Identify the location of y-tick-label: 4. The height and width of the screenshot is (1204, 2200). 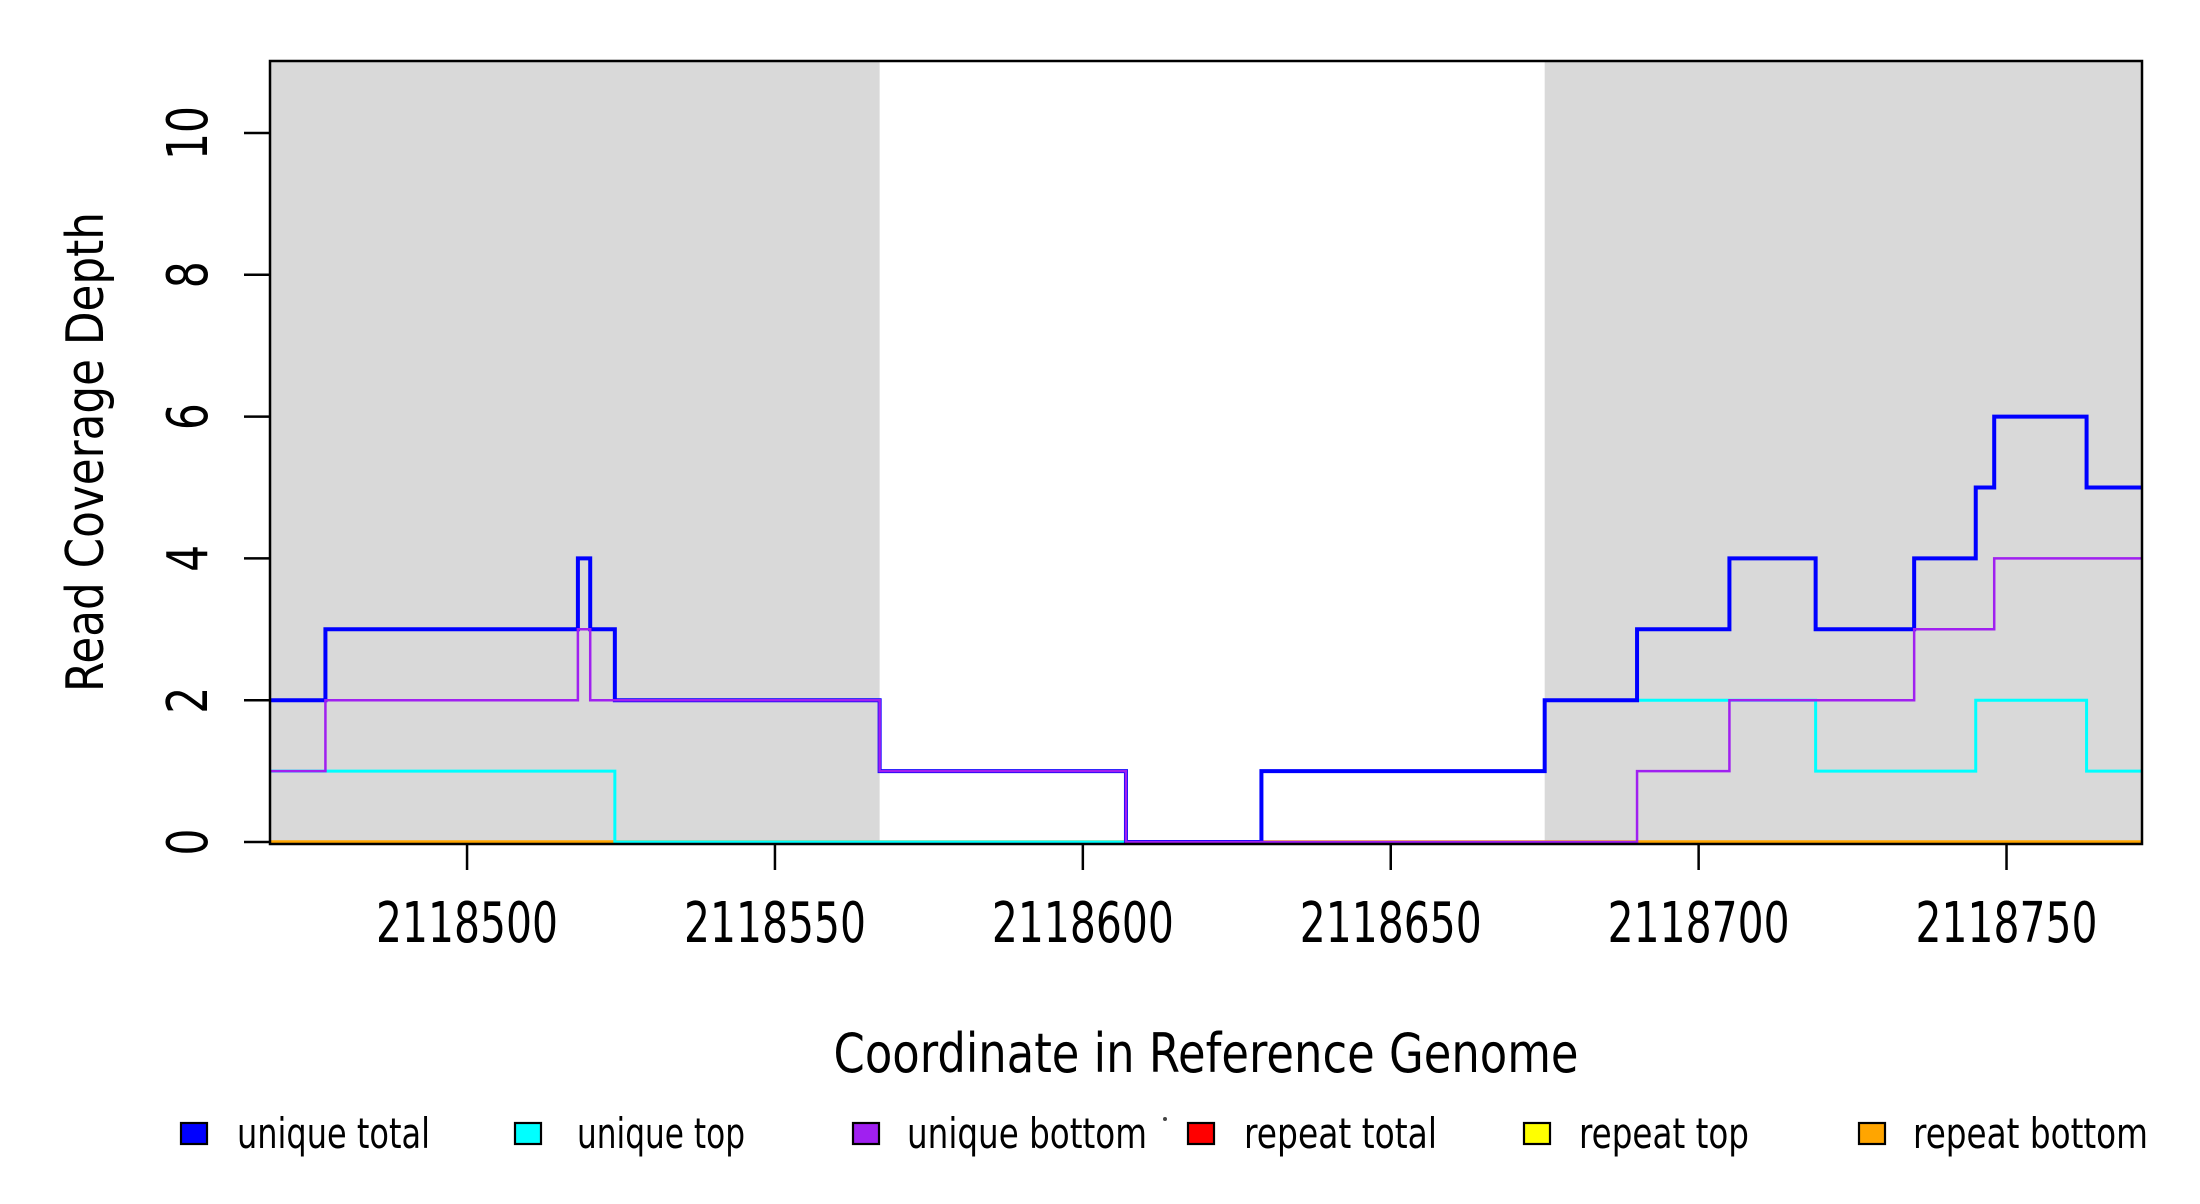
(188, 558).